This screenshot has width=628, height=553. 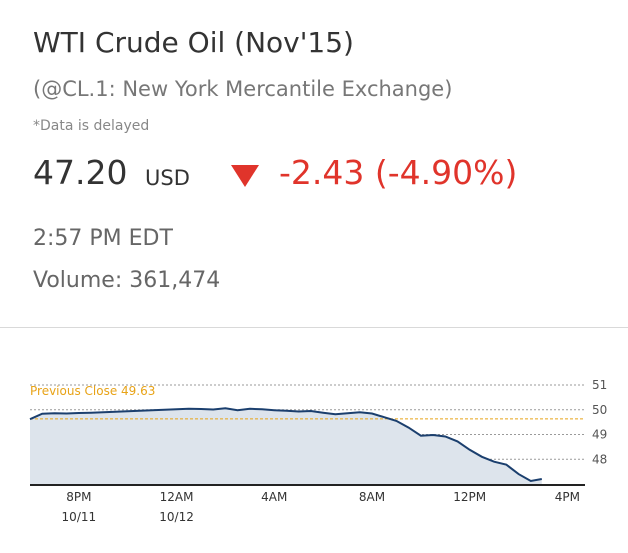 I want to click on y-tick-label: 49, so click(x=599, y=435).